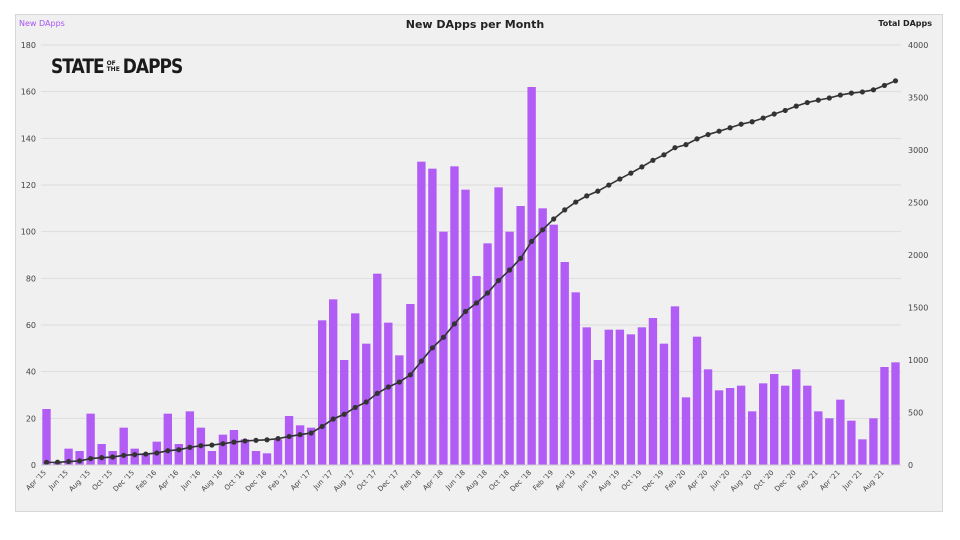 The image size is (960, 540). Describe the element at coordinates (763, 480) in the screenshot. I see `x-tick-label: Oct '20` at that location.